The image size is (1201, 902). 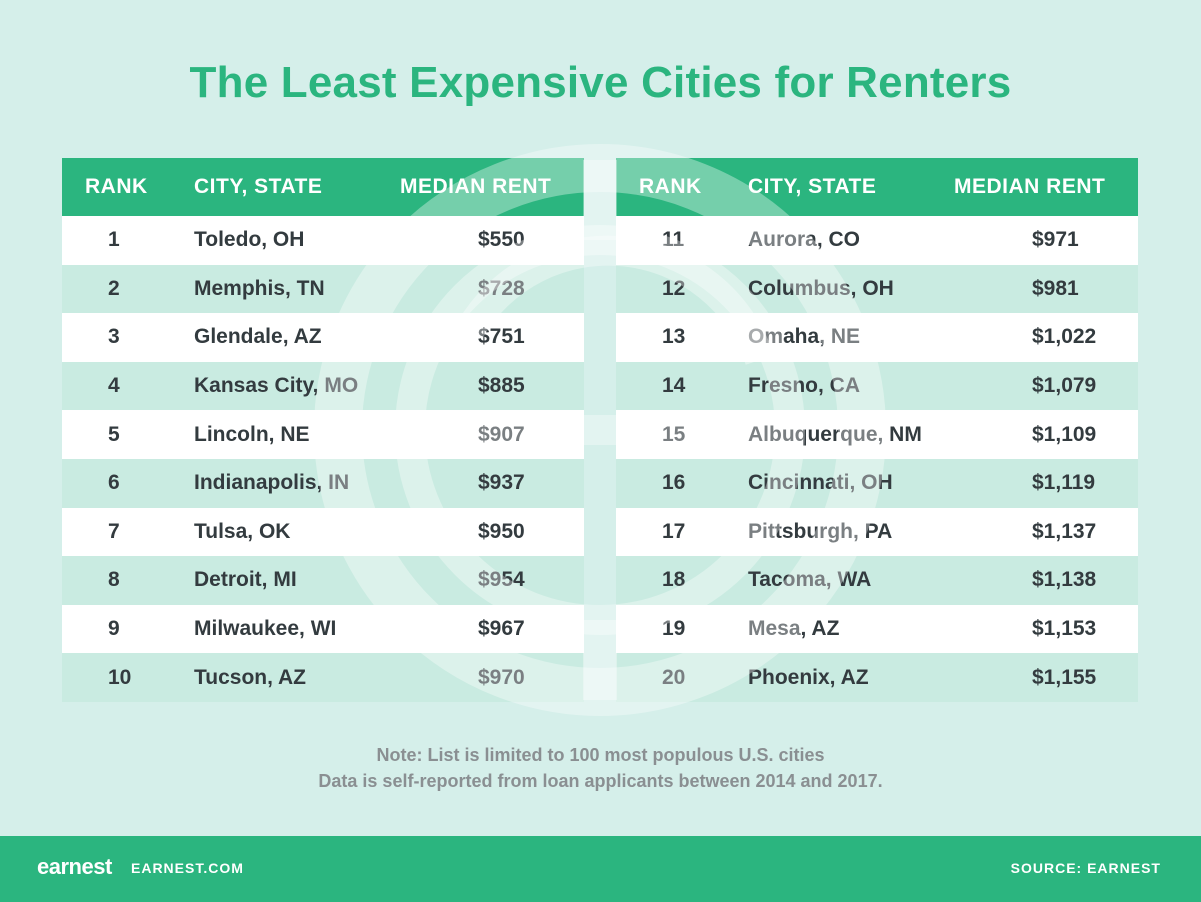 I want to click on rent-cell: $1,079, so click(x=1046, y=386).